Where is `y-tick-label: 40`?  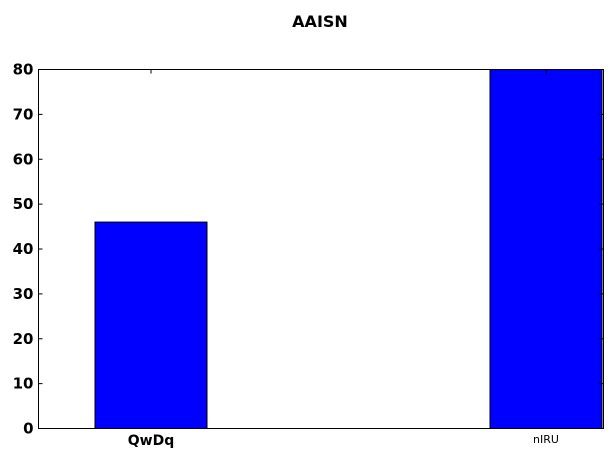
y-tick-label: 40 is located at coordinates (23, 249).